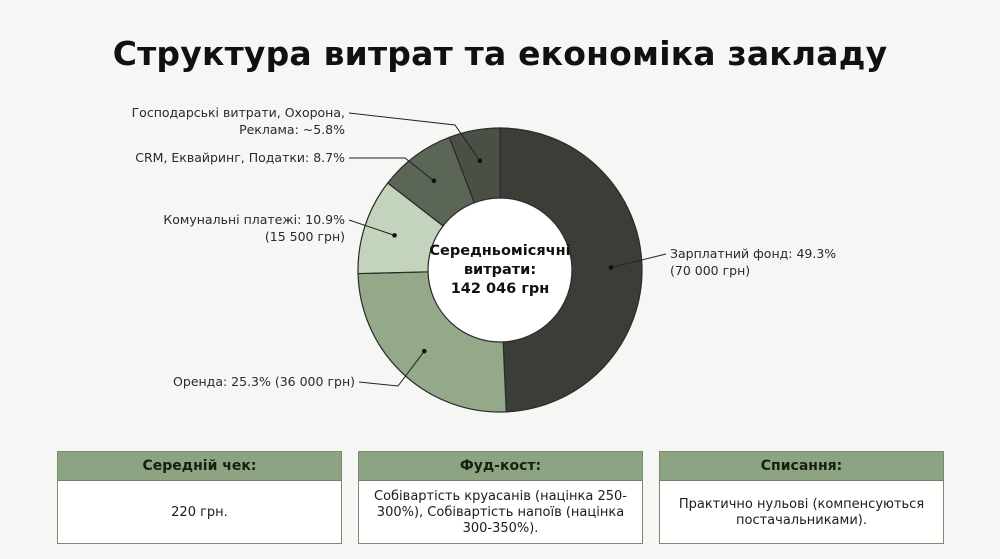  Describe the element at coordinates (240, 157) in the screenshot. I see `slice-label: CRM, Еквайринг, Податки: 8.7%` at that location.